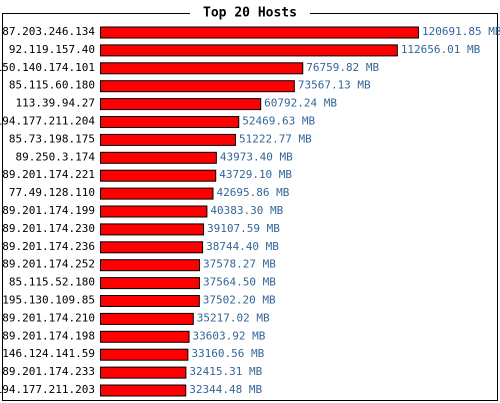 The image size is (500, 403). What do you see at coordinates (243, 228) in the screenshot?
I see `value-label: 39107.59 MB` at bounding box center [243, 228].